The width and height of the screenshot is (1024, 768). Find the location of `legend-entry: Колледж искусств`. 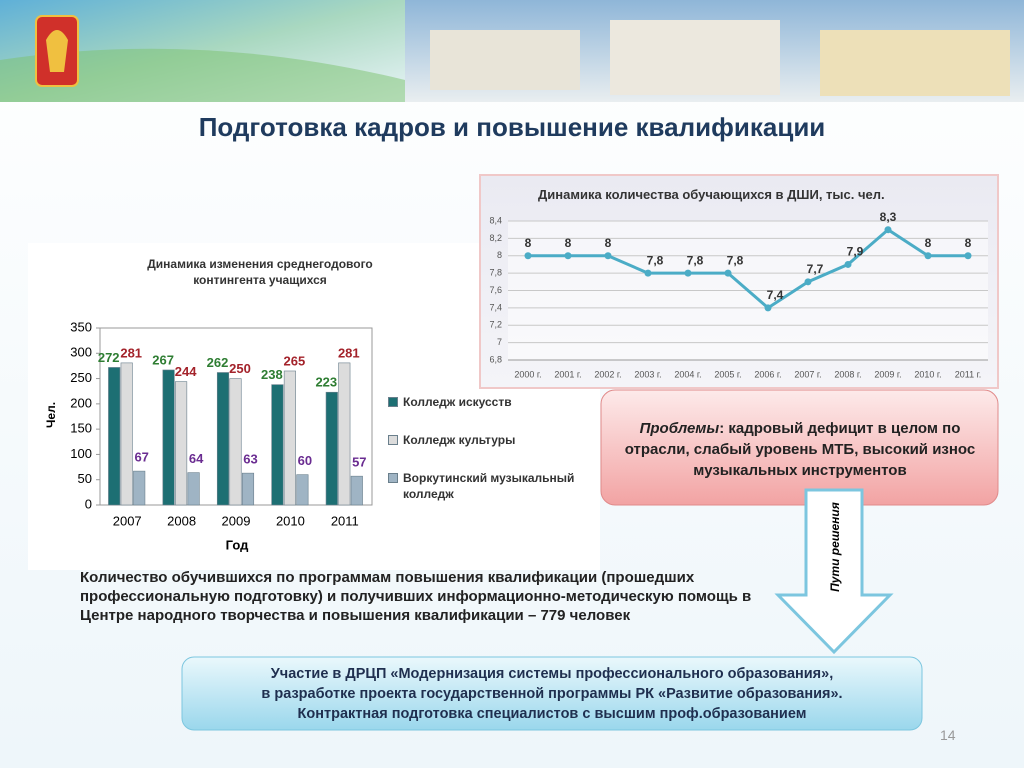

legend-entry: Колледж искусств is located at coordinates (490, 402).